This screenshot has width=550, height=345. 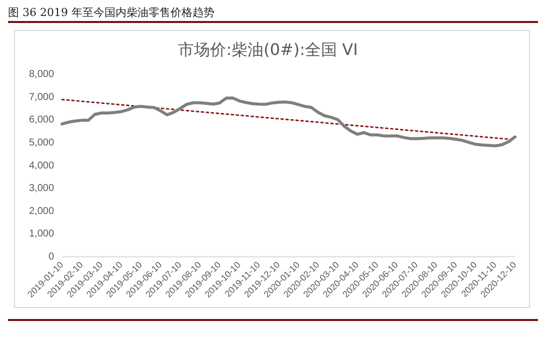 What do you see at coordinates (41, 188) in the screenshot?
I see `y-tick-label: 3,000` at bounding box center [41, 188].